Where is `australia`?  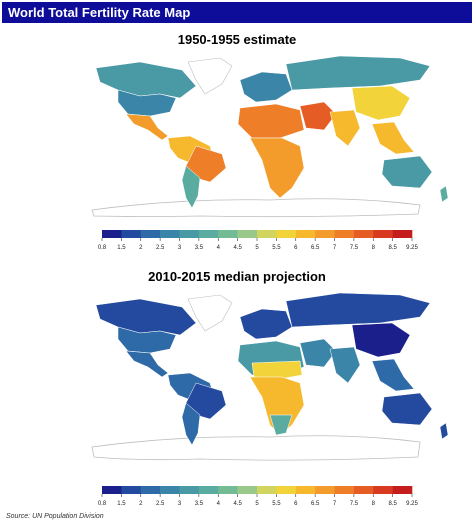
australia is located at coordinates (407, 172).